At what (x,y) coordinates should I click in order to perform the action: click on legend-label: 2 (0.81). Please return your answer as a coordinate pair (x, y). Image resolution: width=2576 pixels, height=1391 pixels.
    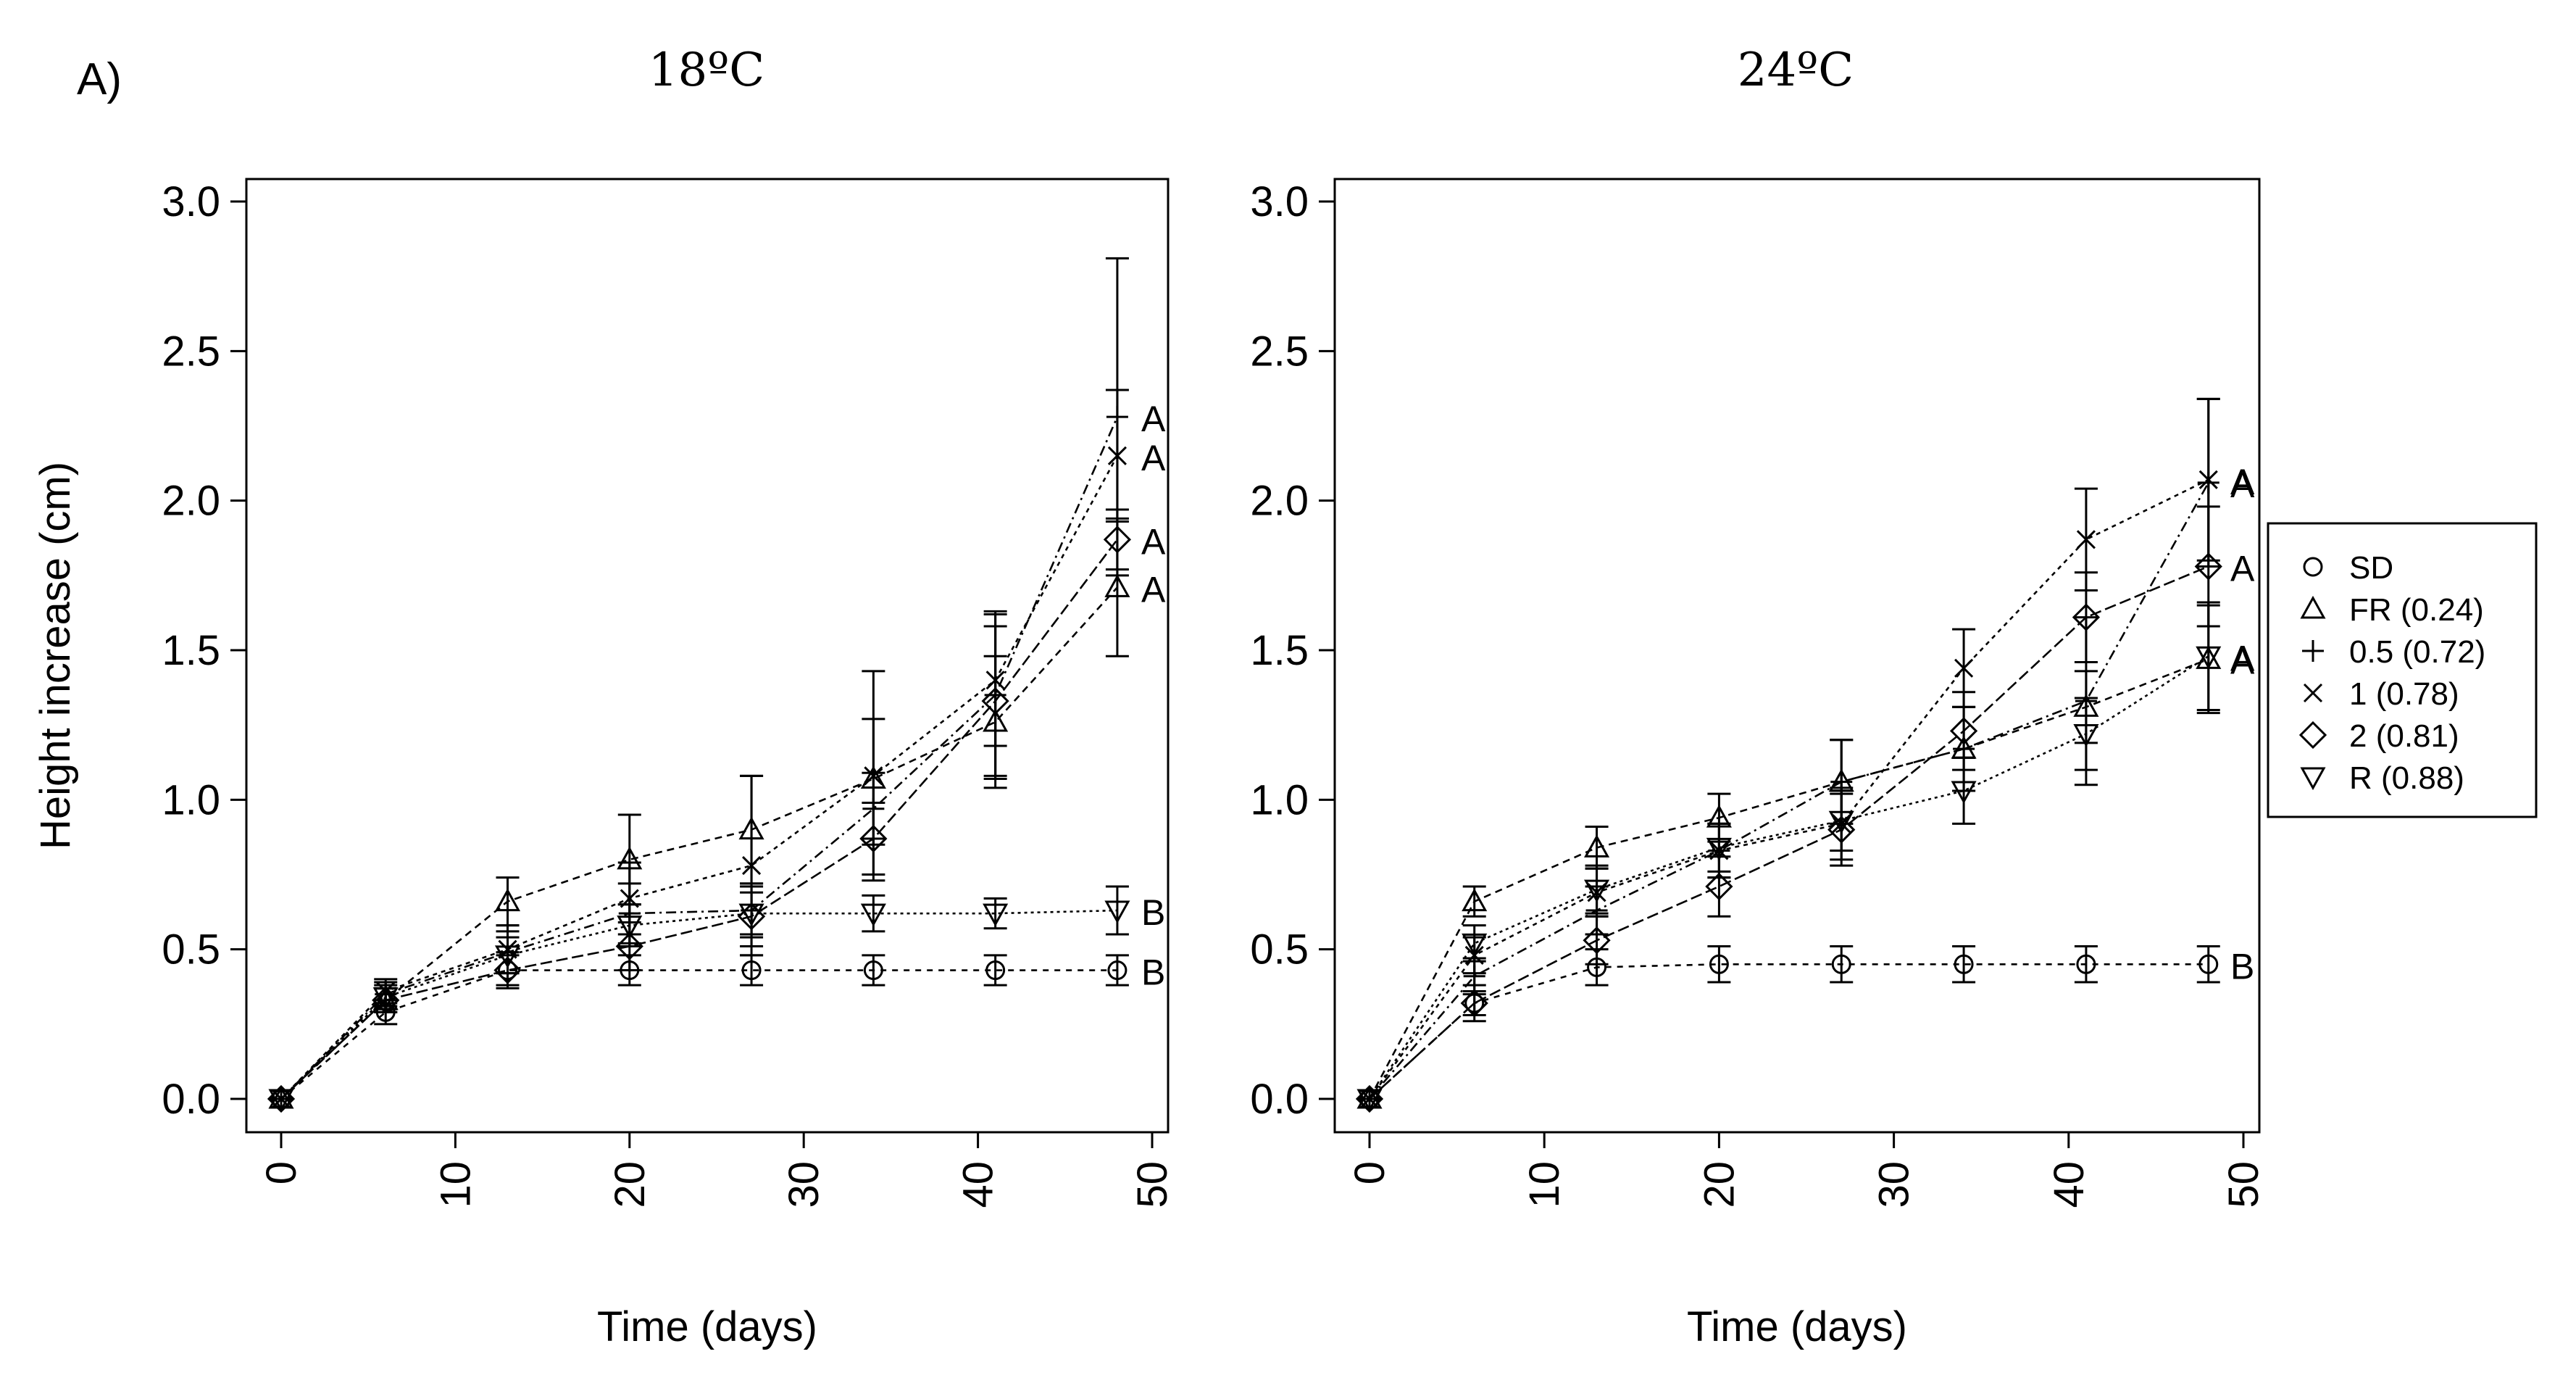
    Looking at the image, I should click on (2404, 736).